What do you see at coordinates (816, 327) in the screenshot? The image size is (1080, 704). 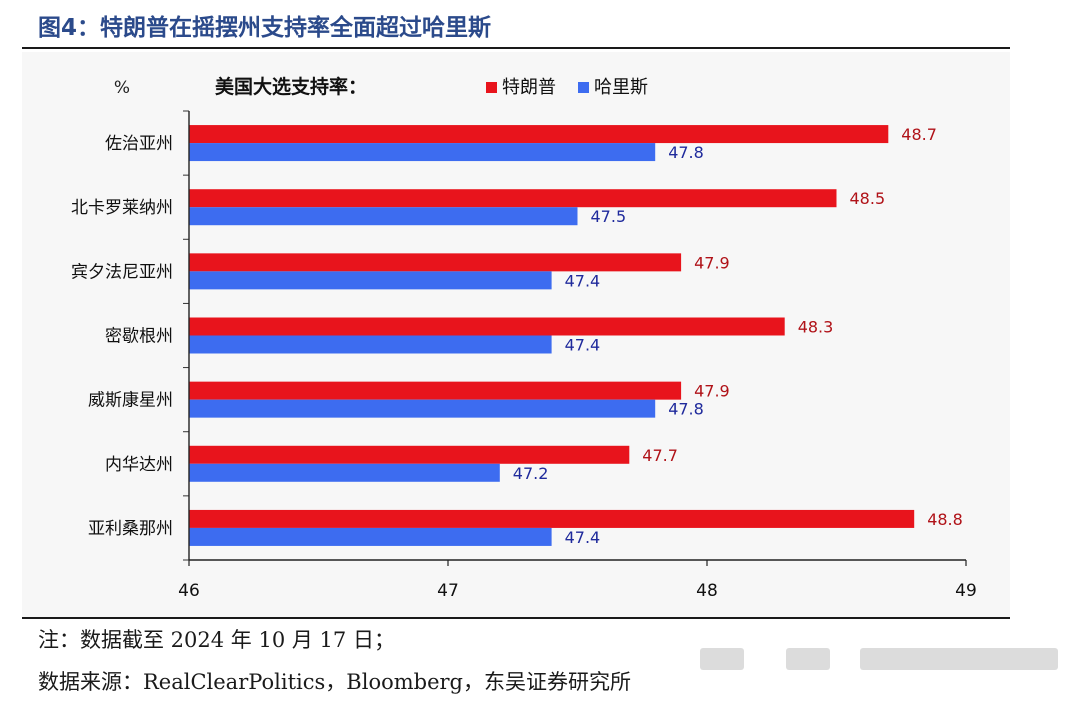 I see `data-label-trump: 48.3` at bounding box center [816, 327].